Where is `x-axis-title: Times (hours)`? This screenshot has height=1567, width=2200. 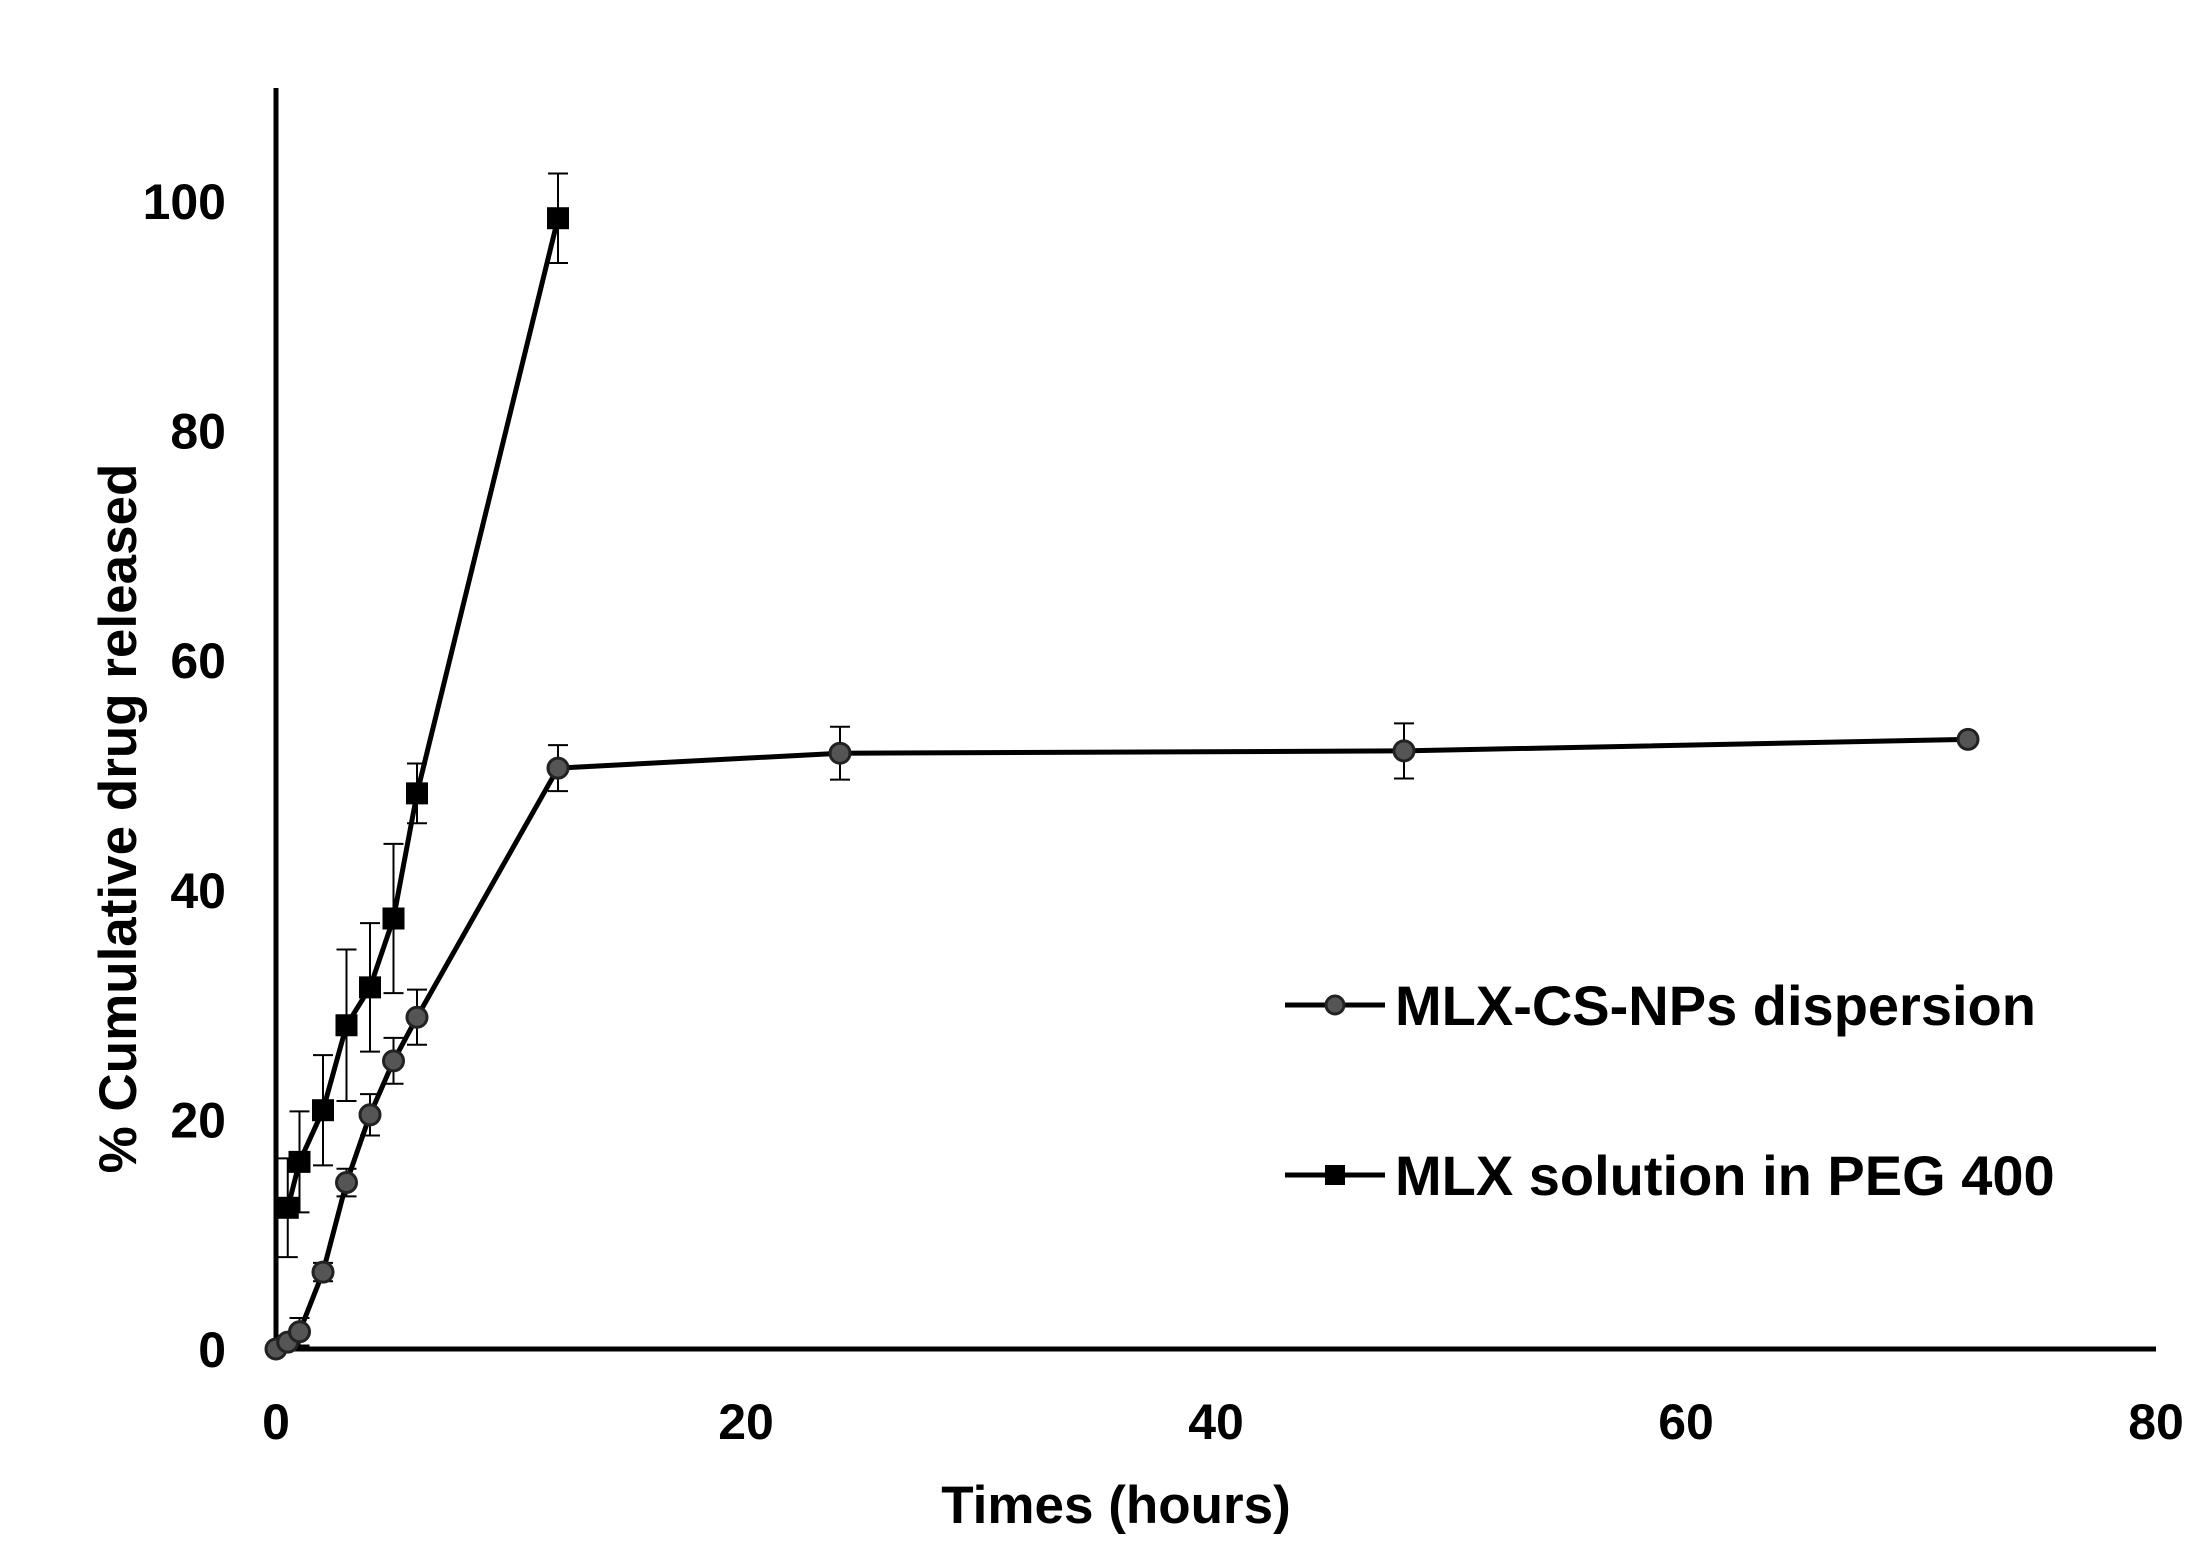 x-axis-title: Times (hours) is located at coordinates (1115, 1505).